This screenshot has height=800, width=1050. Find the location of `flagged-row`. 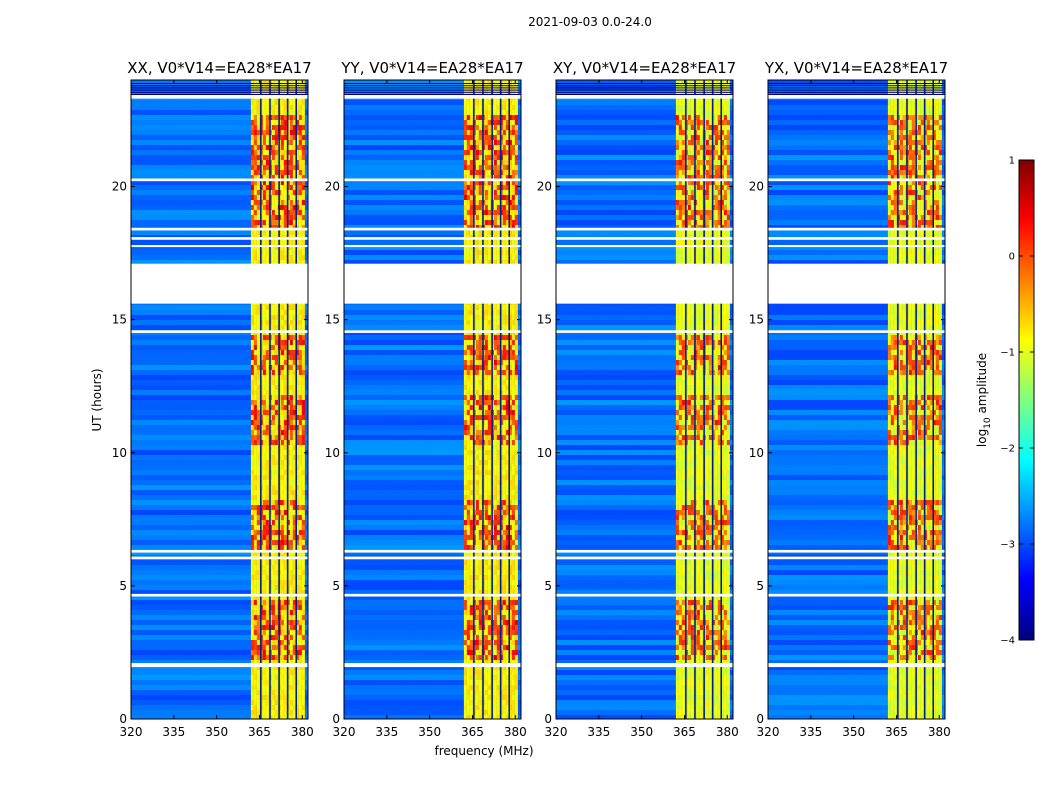

flagged-row is located at coordinates (219, 96).